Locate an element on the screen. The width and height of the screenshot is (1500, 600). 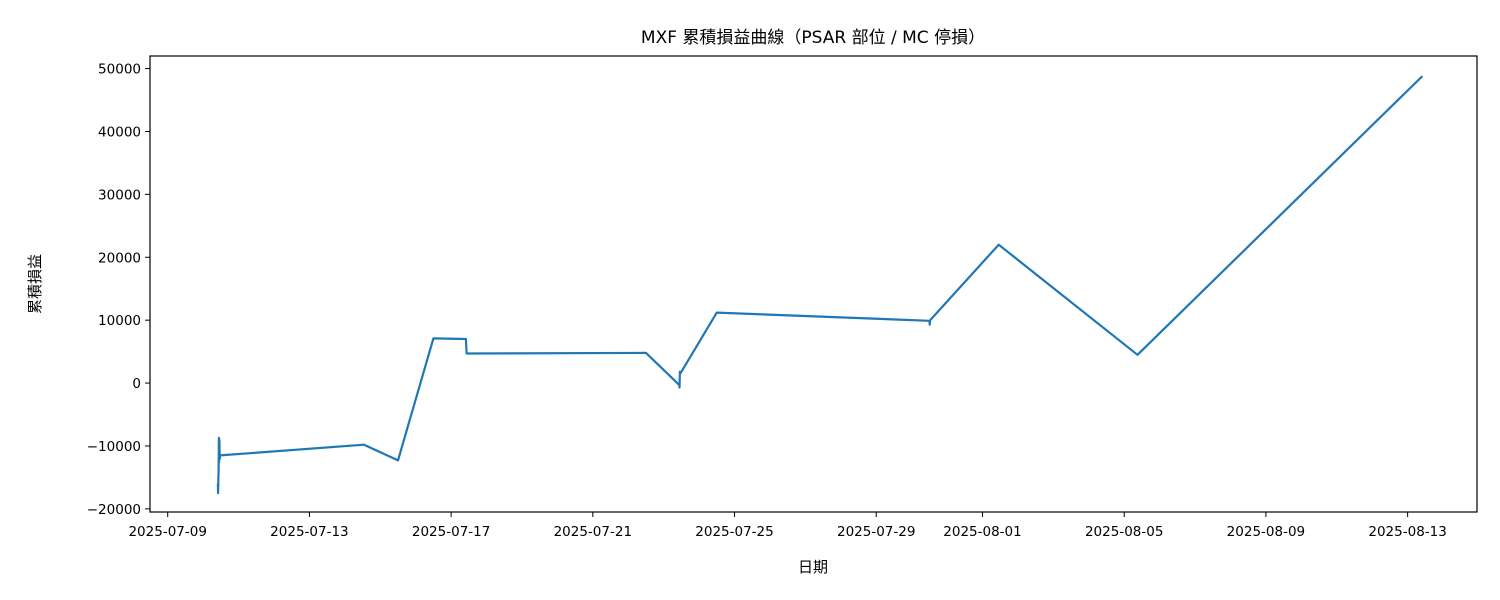
chart-title: MXF 累積損益曲線（PSAR 部位 / MC 停損） is located at coordinates (813, 38).